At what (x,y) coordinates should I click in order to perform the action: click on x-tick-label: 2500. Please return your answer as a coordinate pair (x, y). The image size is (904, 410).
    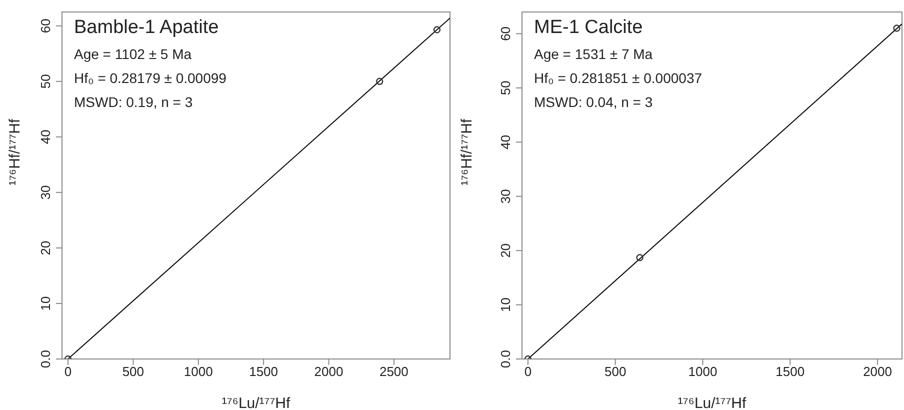
    Looking at the image, I should click on (393, 372).